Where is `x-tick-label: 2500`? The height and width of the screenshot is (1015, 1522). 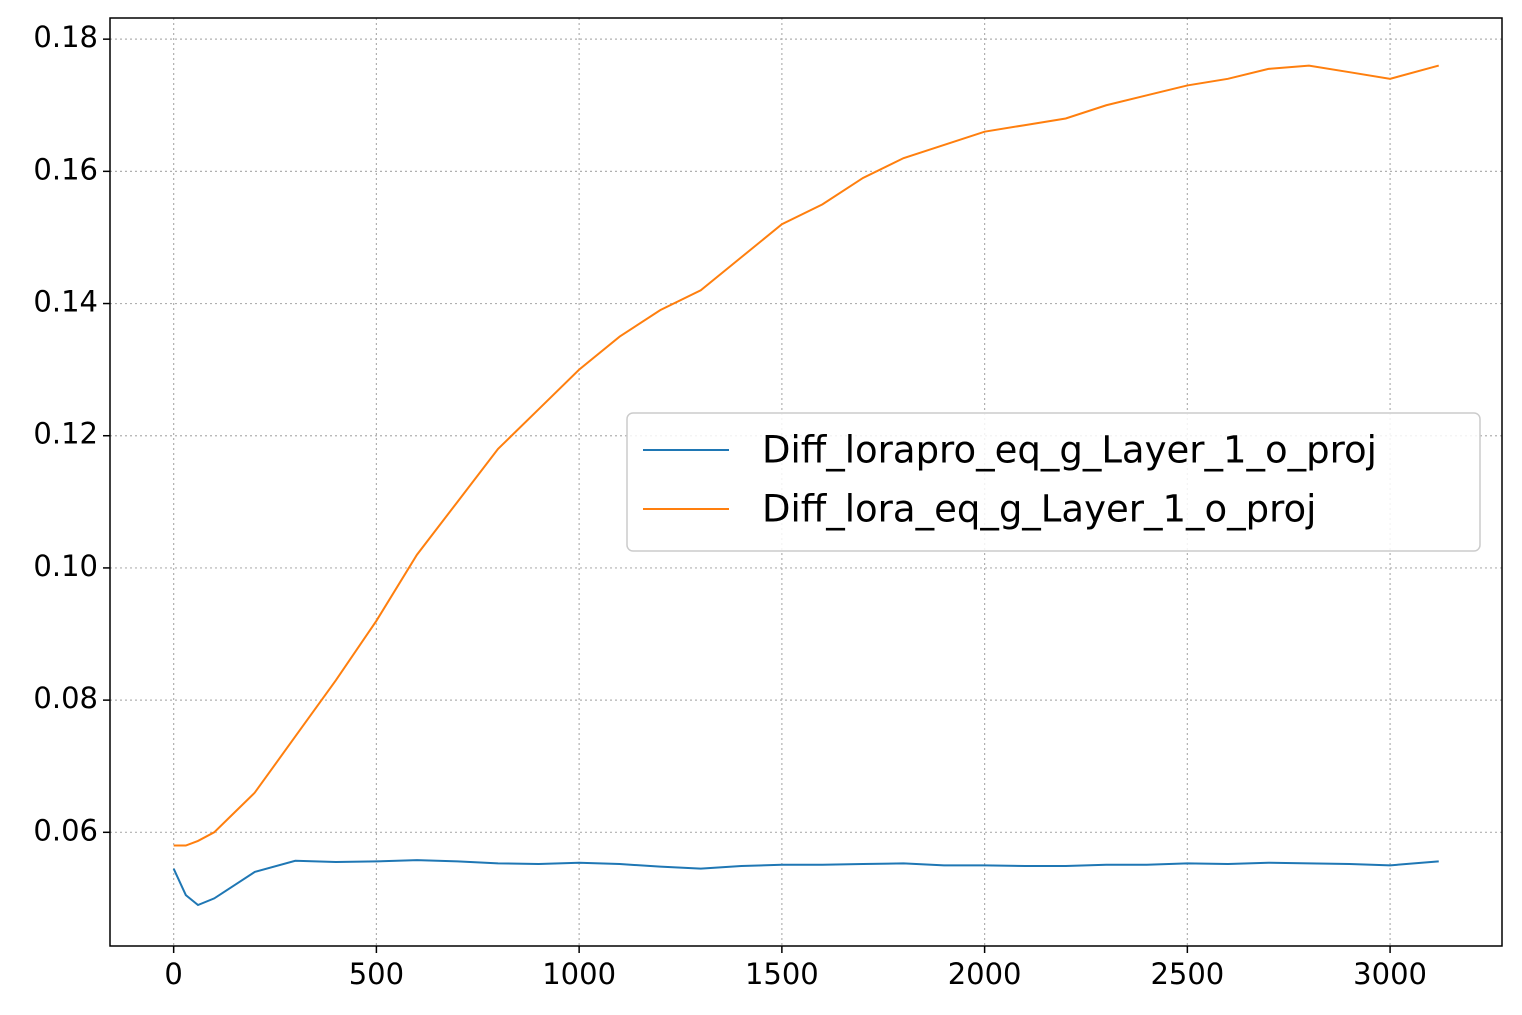
x-tick-label: 2500 is located at coordinates (1187, 974).